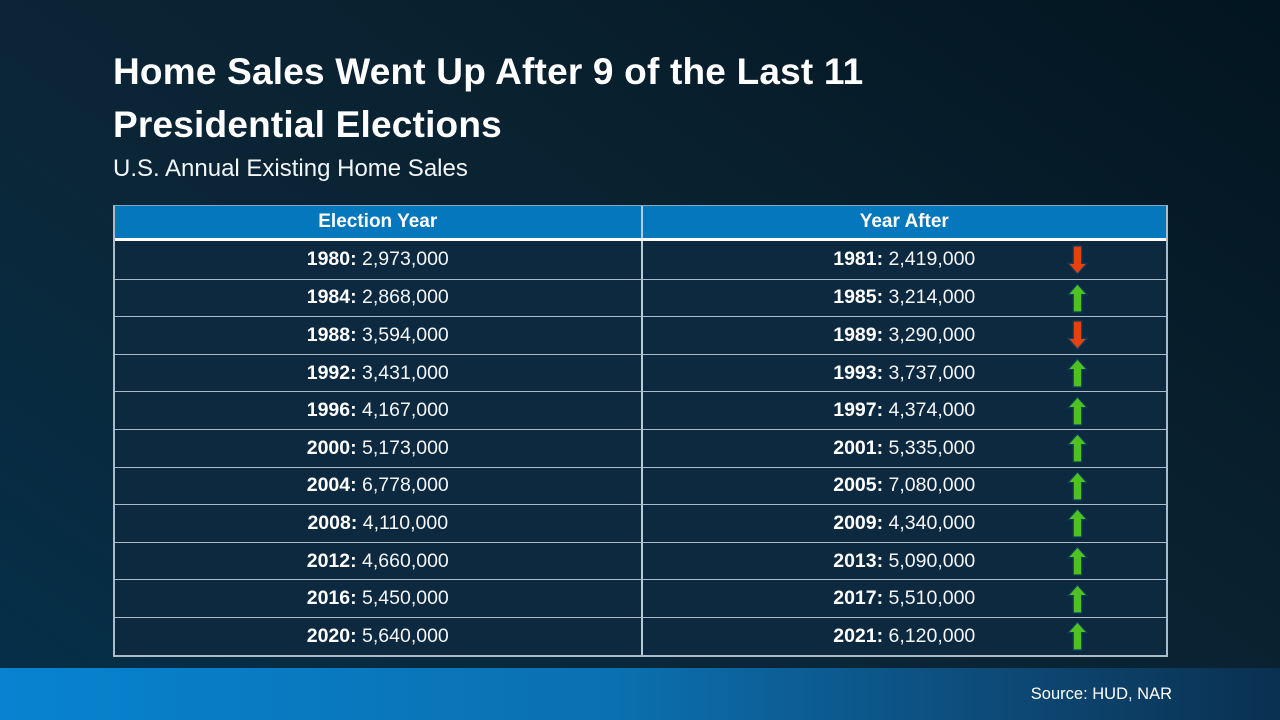  What do you see at coordinates (1101, 694) in the screenshot?
I see `source-attribution: Source: HUD, NAR` at bounding box center [1101, 694].